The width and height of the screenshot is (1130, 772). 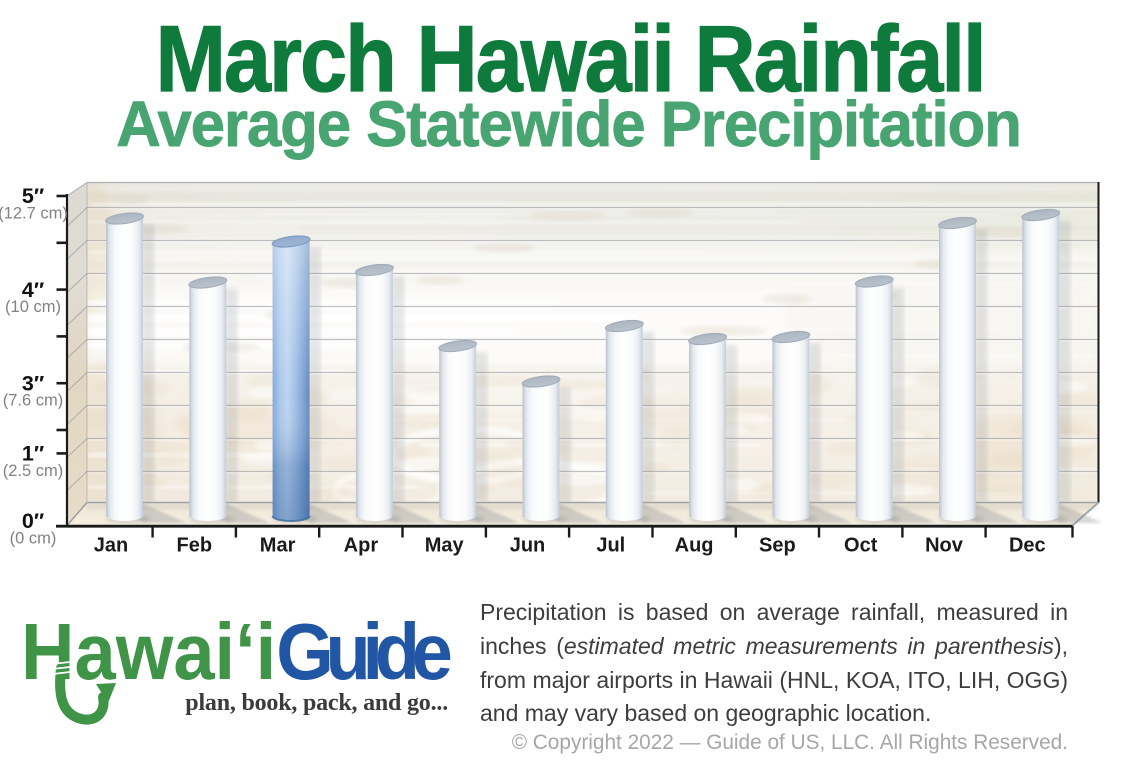 I want to click on svg-text: Oct, so click(x=861, y=546).